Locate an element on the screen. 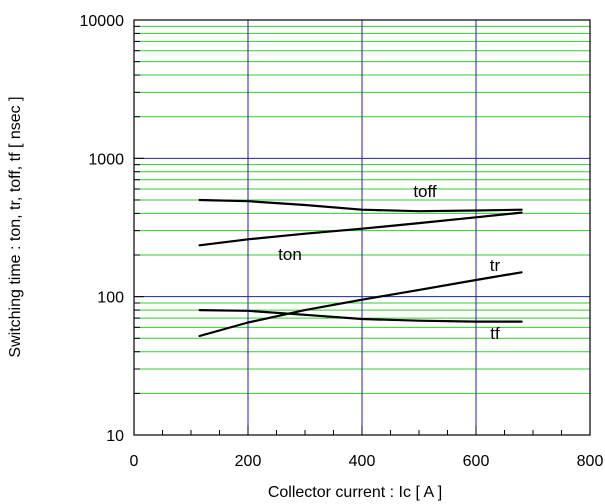 Image resolution: width=605 pixels, height=504 pixels. y-tick-label: 10 is located at coordinates (115, 436).